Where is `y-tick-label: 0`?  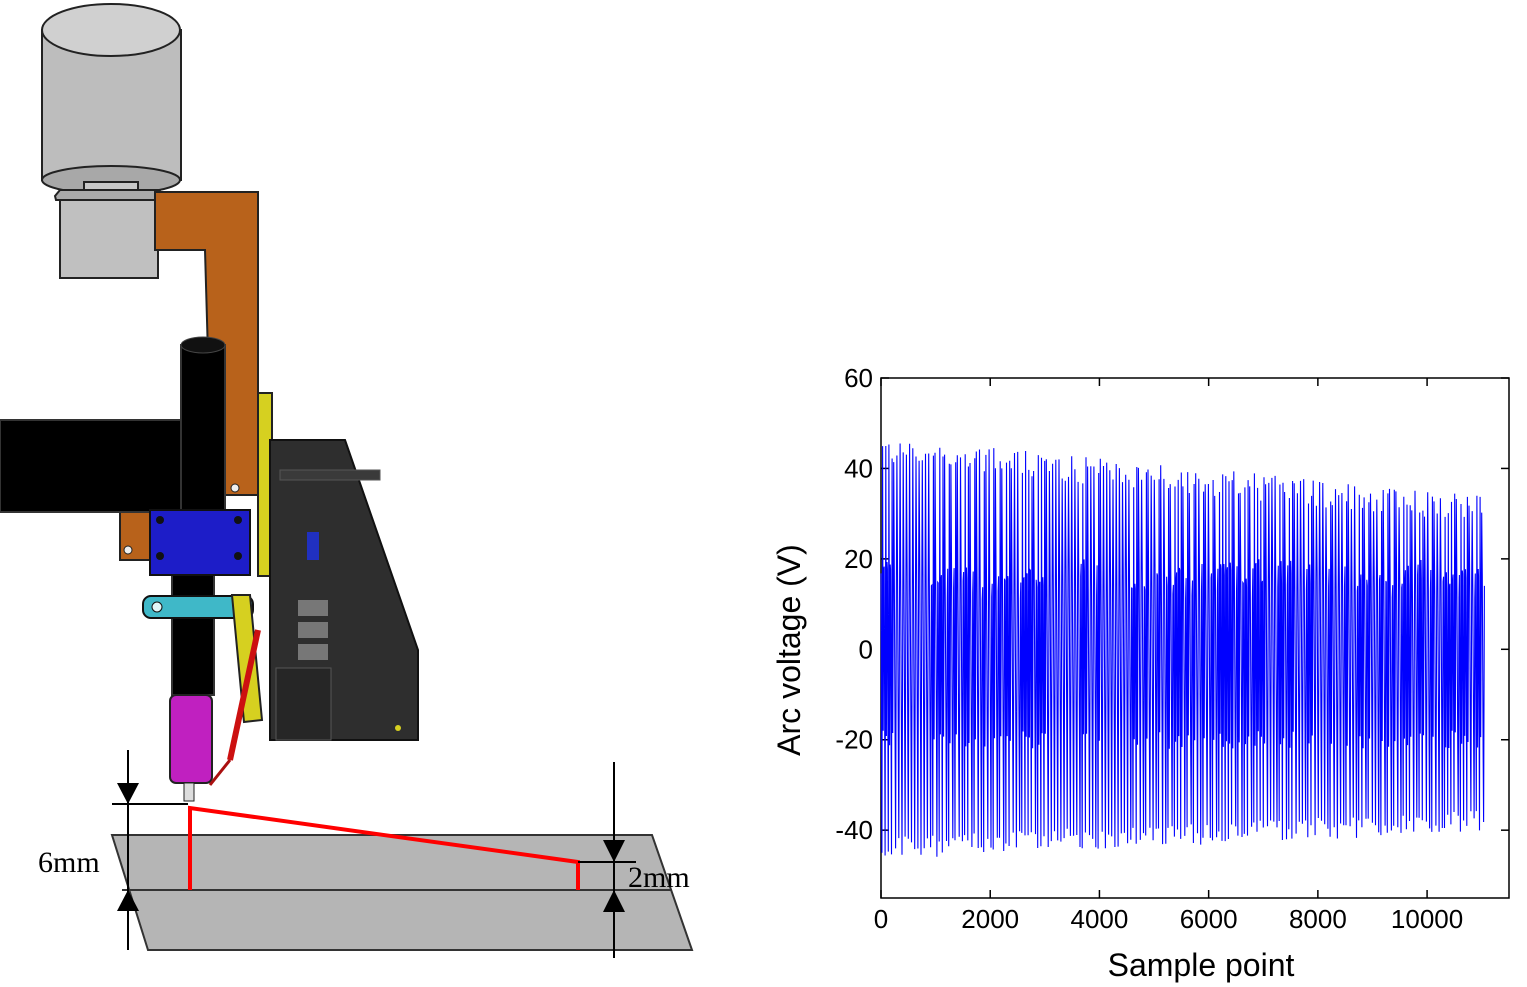 y-tick-label: 0 is located at coordinates (866, 649).